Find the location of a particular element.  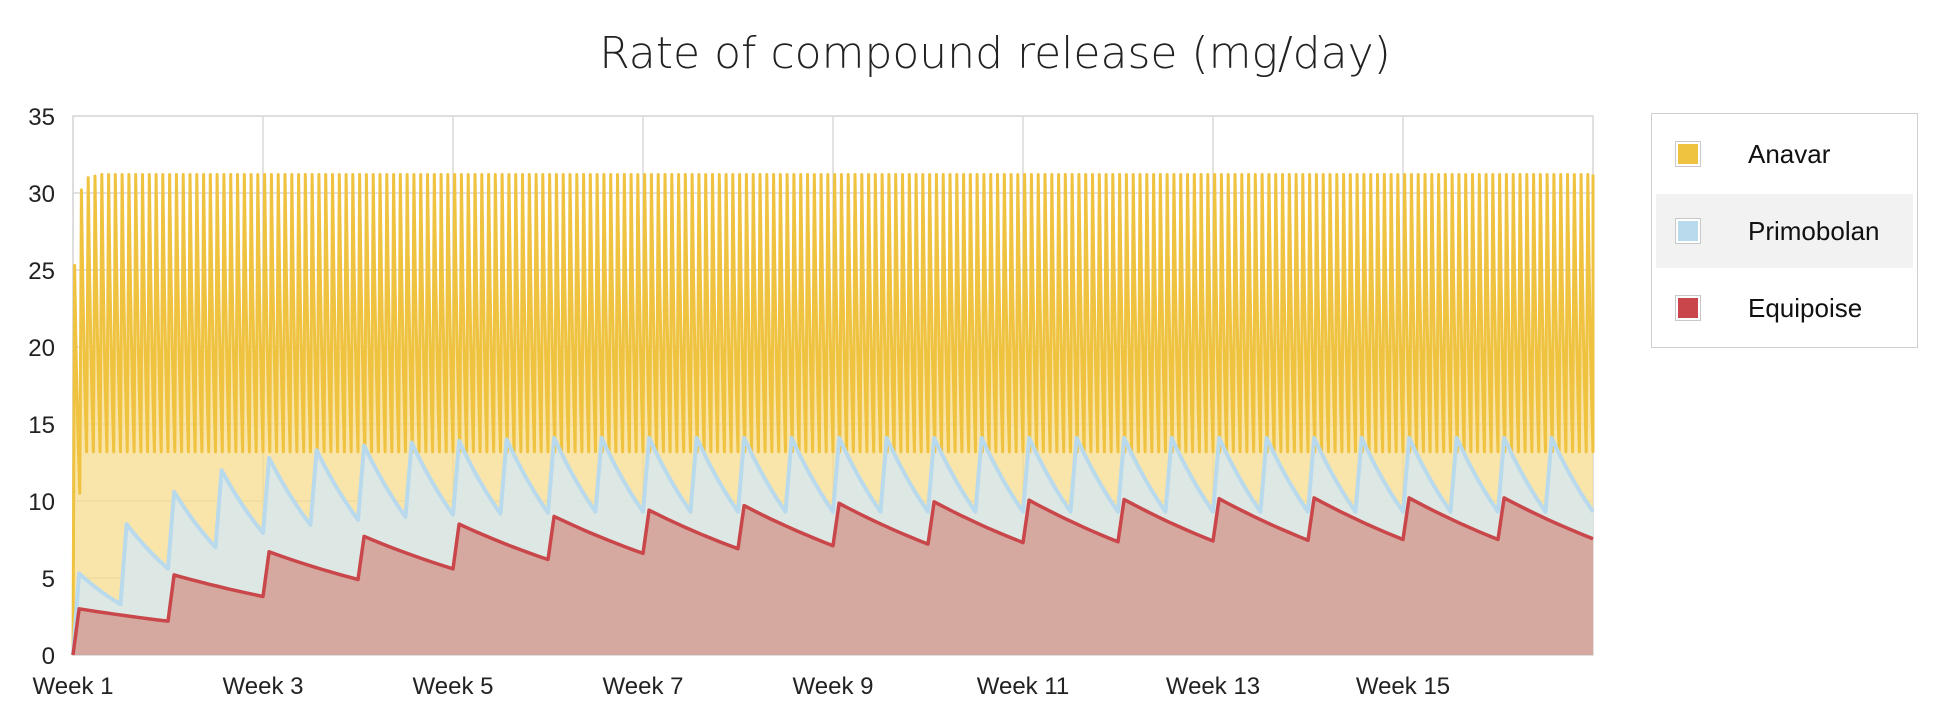

legend-label-anavar: Anavar is located at coordinates (1789, 153).